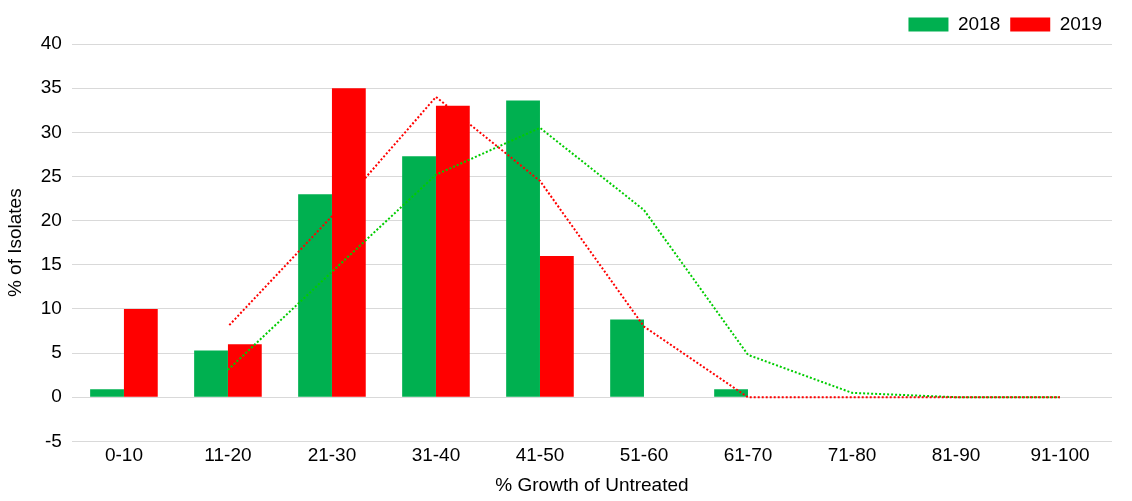 The height and width of the screenshot is (501, 1132). Describe the element at coordinates (51, 219) in the screenshot. I see `y-tick-label: 20` at that location.